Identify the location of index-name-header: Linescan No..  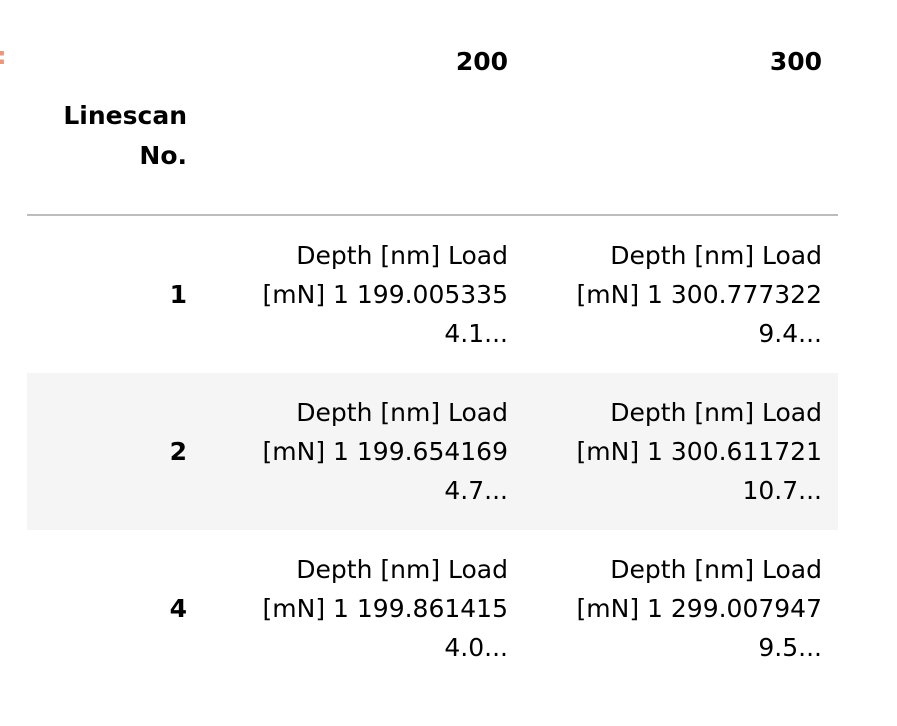
(115, 155).